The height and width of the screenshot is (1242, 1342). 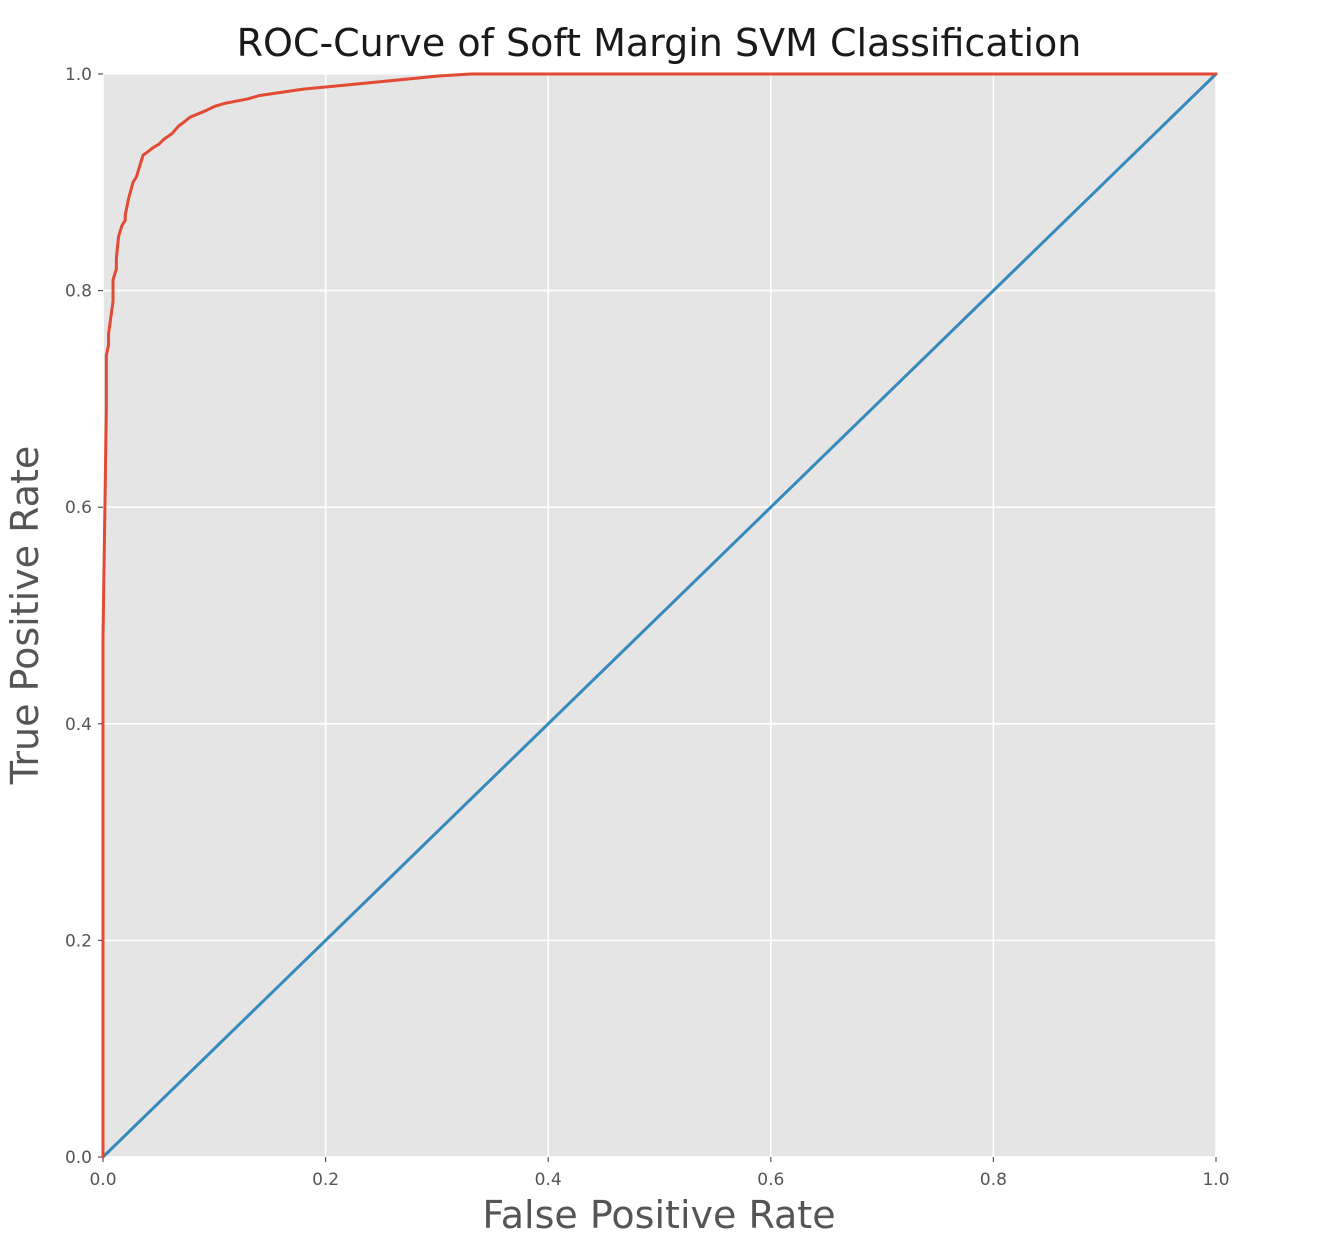 I want to click on x-tick-label: 0.4, so click(x=548, y=1180).